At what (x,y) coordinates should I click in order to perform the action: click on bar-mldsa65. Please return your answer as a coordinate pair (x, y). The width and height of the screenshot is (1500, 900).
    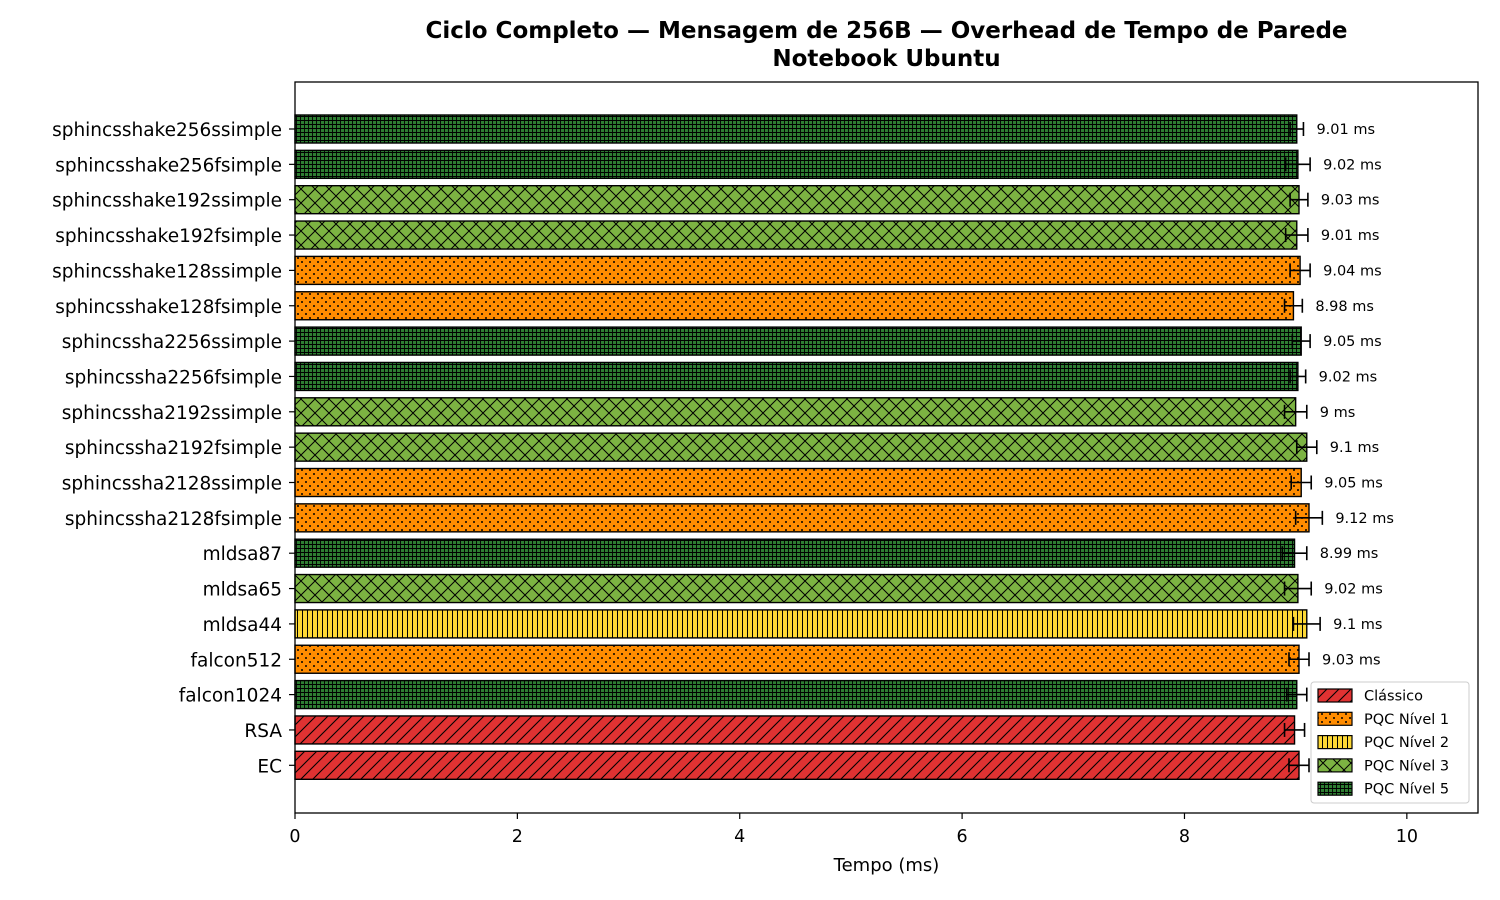
    Looking at the image, I should click on (796, 588).